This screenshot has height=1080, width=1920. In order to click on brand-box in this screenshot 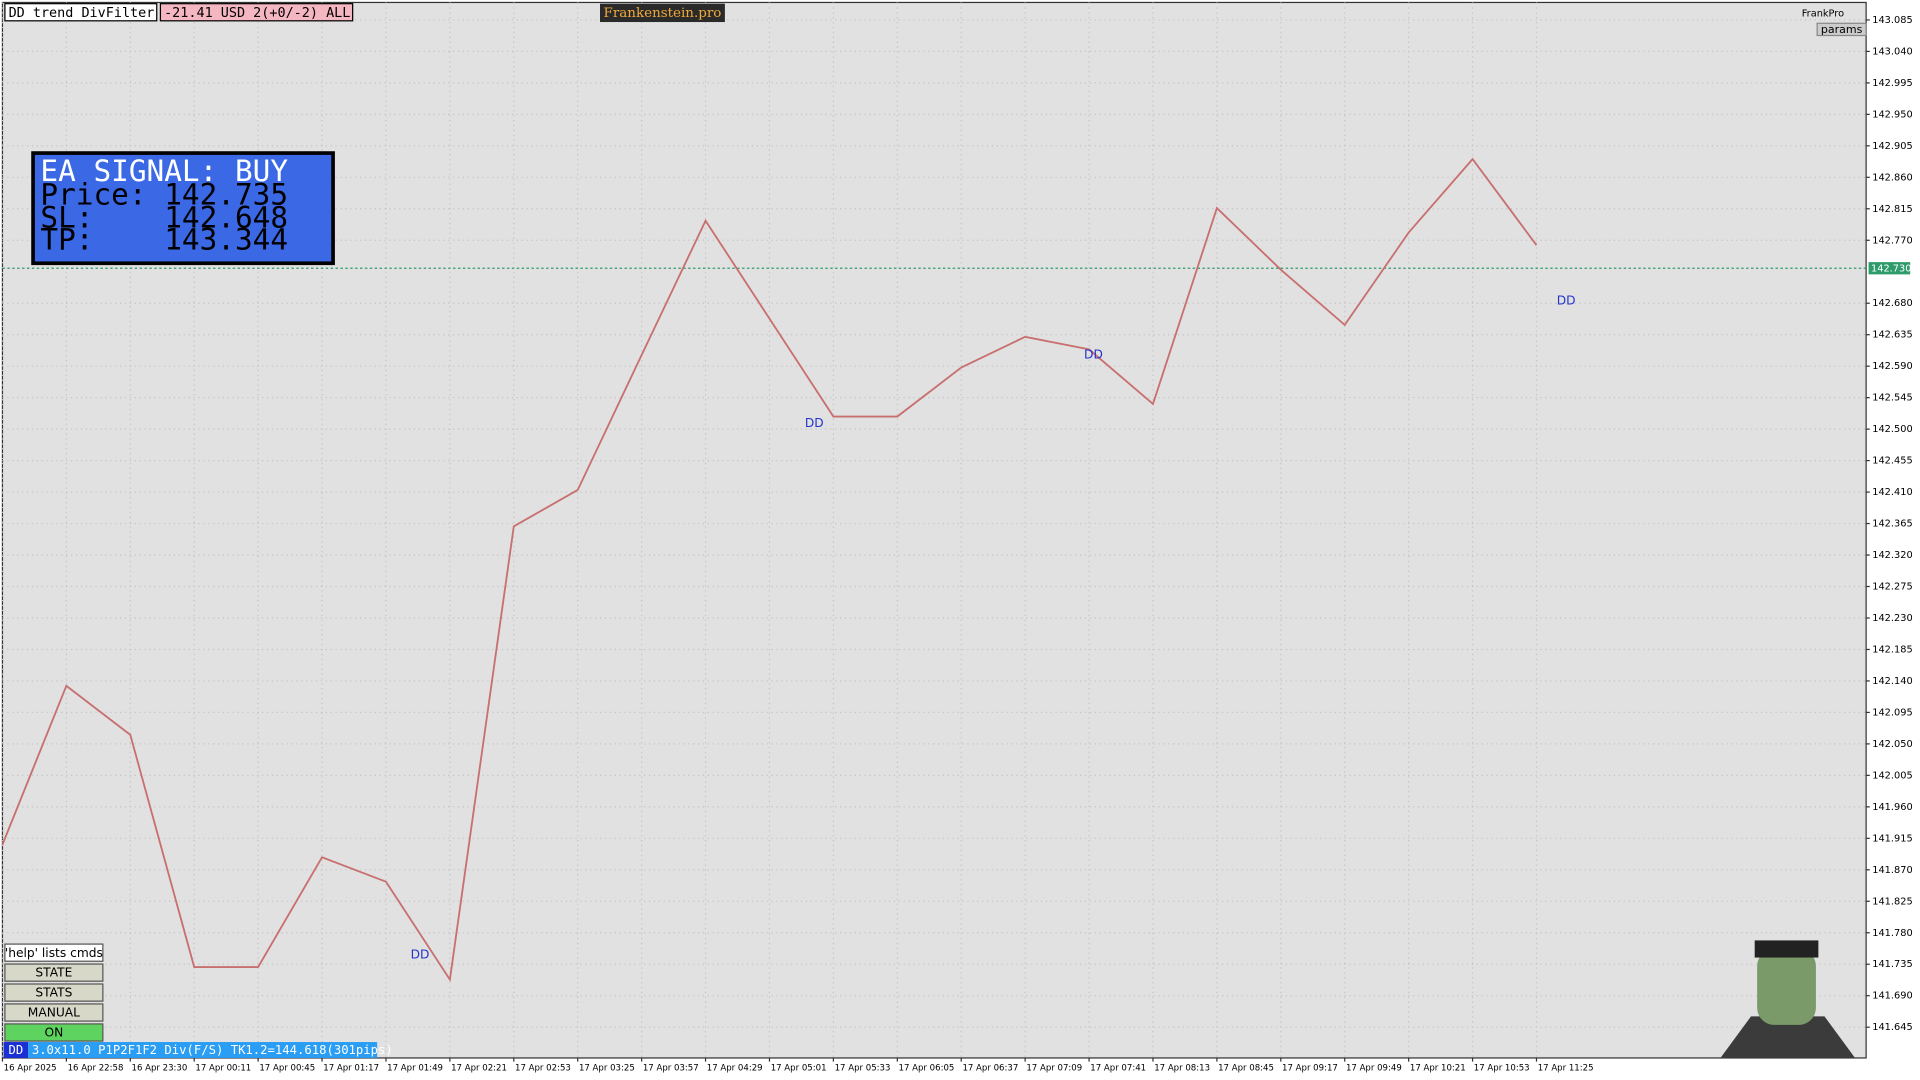, I will do `click(662, 13)`.